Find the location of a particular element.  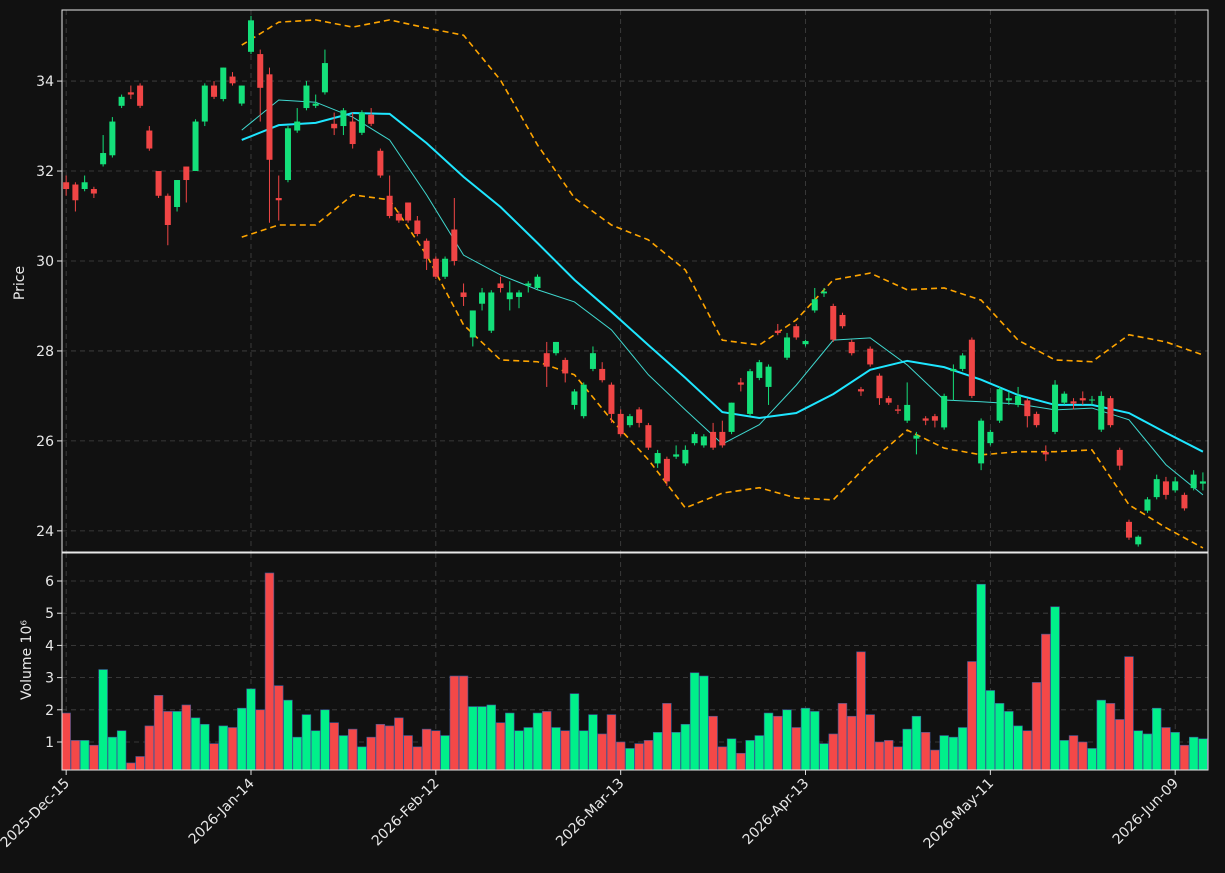

y-tick-label: 3 is located at coordinates (49, 679).